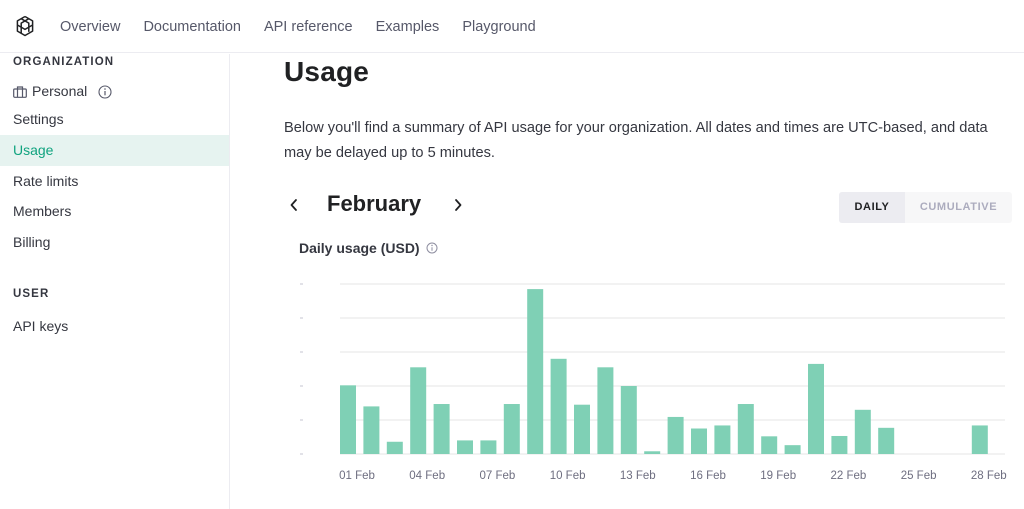 The height and width of the screenshot is (509, 1024). I want to click on x-tick-label: 10 Feb, so click(568, 476).